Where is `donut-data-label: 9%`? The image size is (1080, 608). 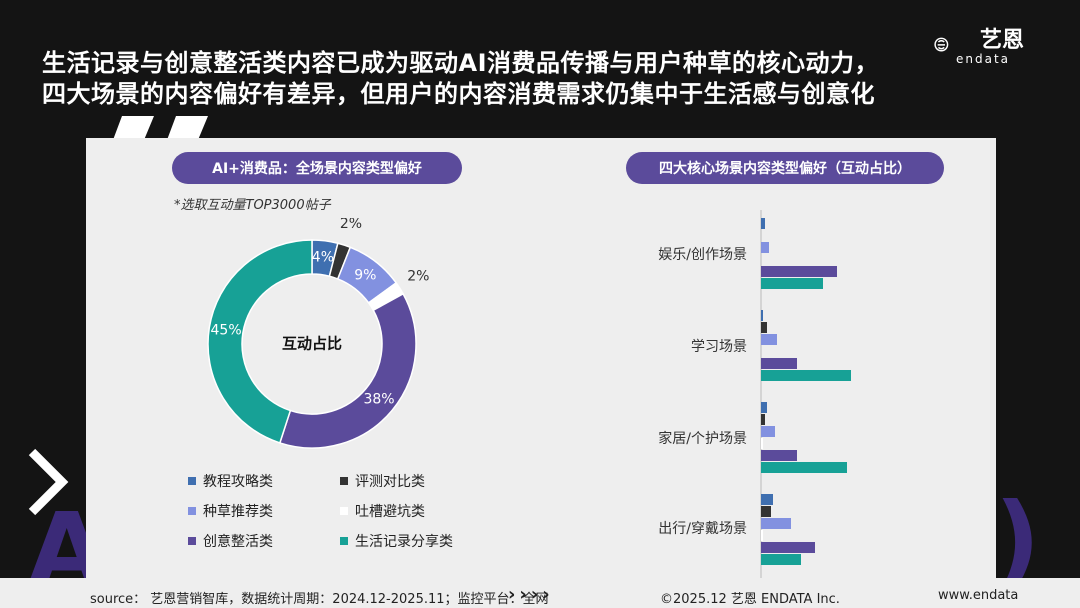 donut-data-label: 9% is located at coordinates (365, 275).